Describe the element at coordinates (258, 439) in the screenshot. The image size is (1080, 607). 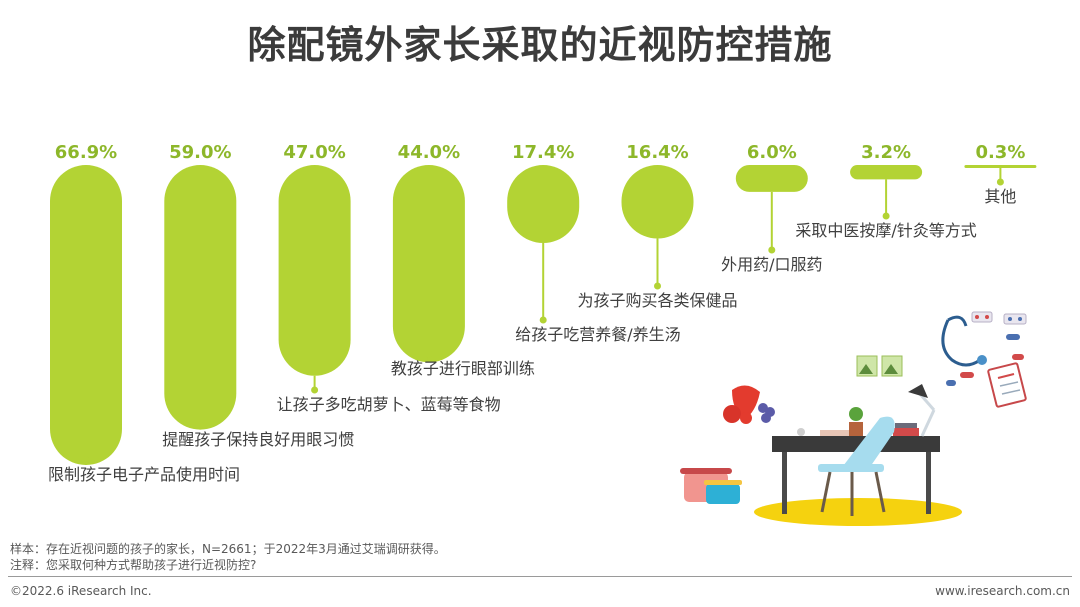
I see `category-label: 提醒孩子保持良好用眼习惯` at that location.